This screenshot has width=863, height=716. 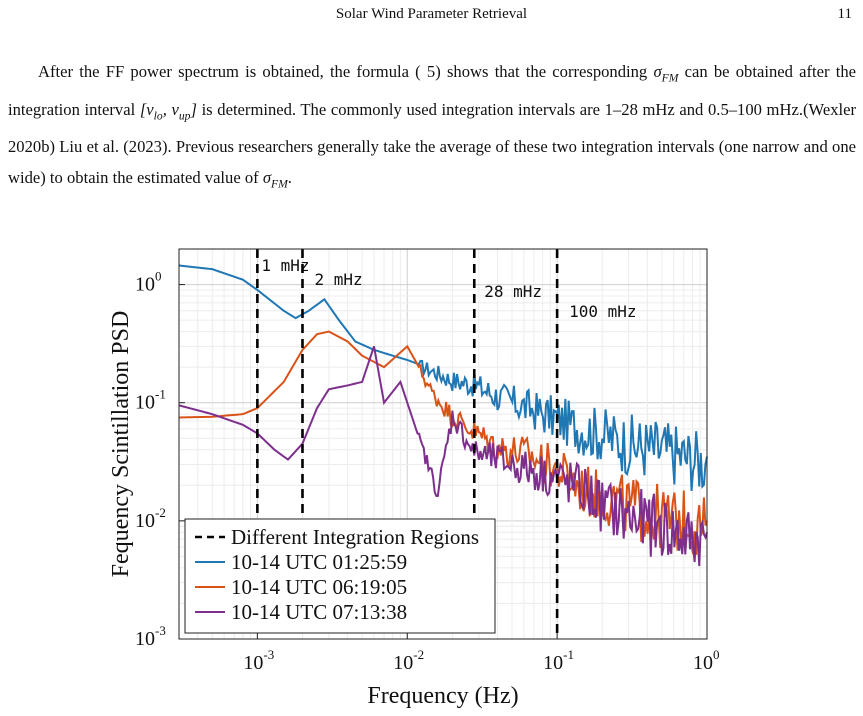 I want to click on x-tick-label: 10⁻³, so click(x=258, y=660).